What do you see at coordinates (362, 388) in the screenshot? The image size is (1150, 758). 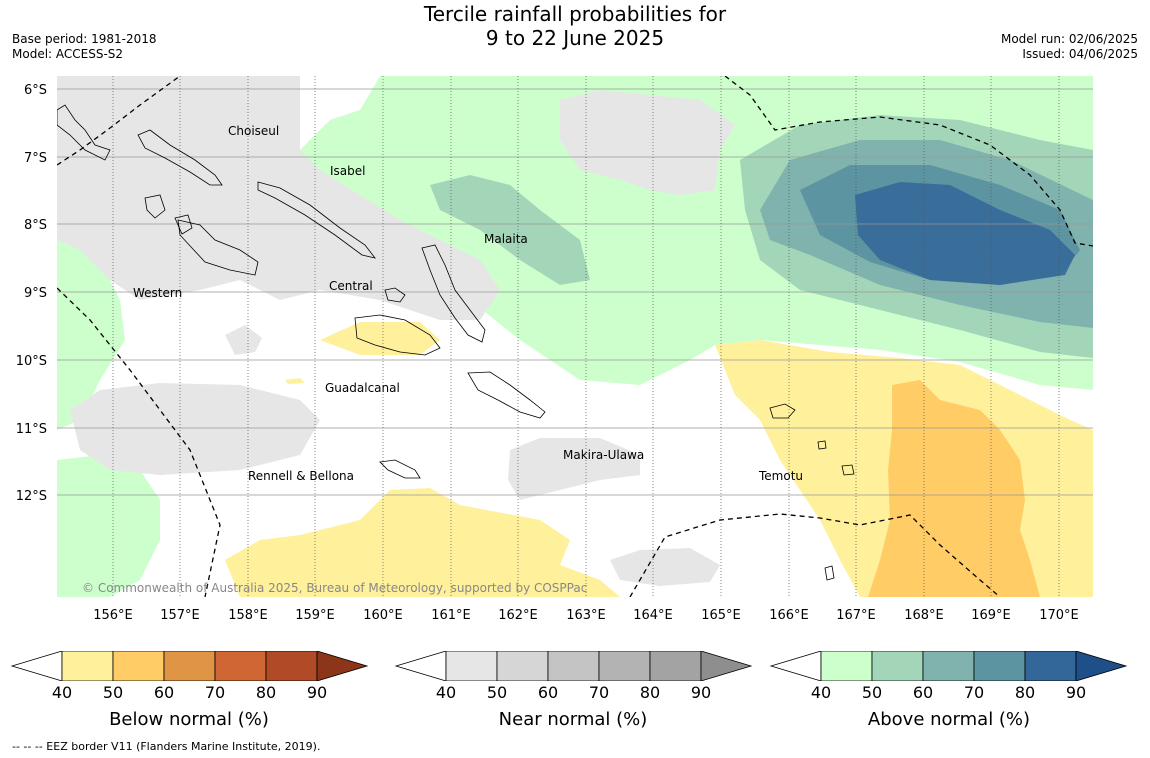 I see `label-guadalcanal: Guadalcanal` at bounding box center [362, 388].